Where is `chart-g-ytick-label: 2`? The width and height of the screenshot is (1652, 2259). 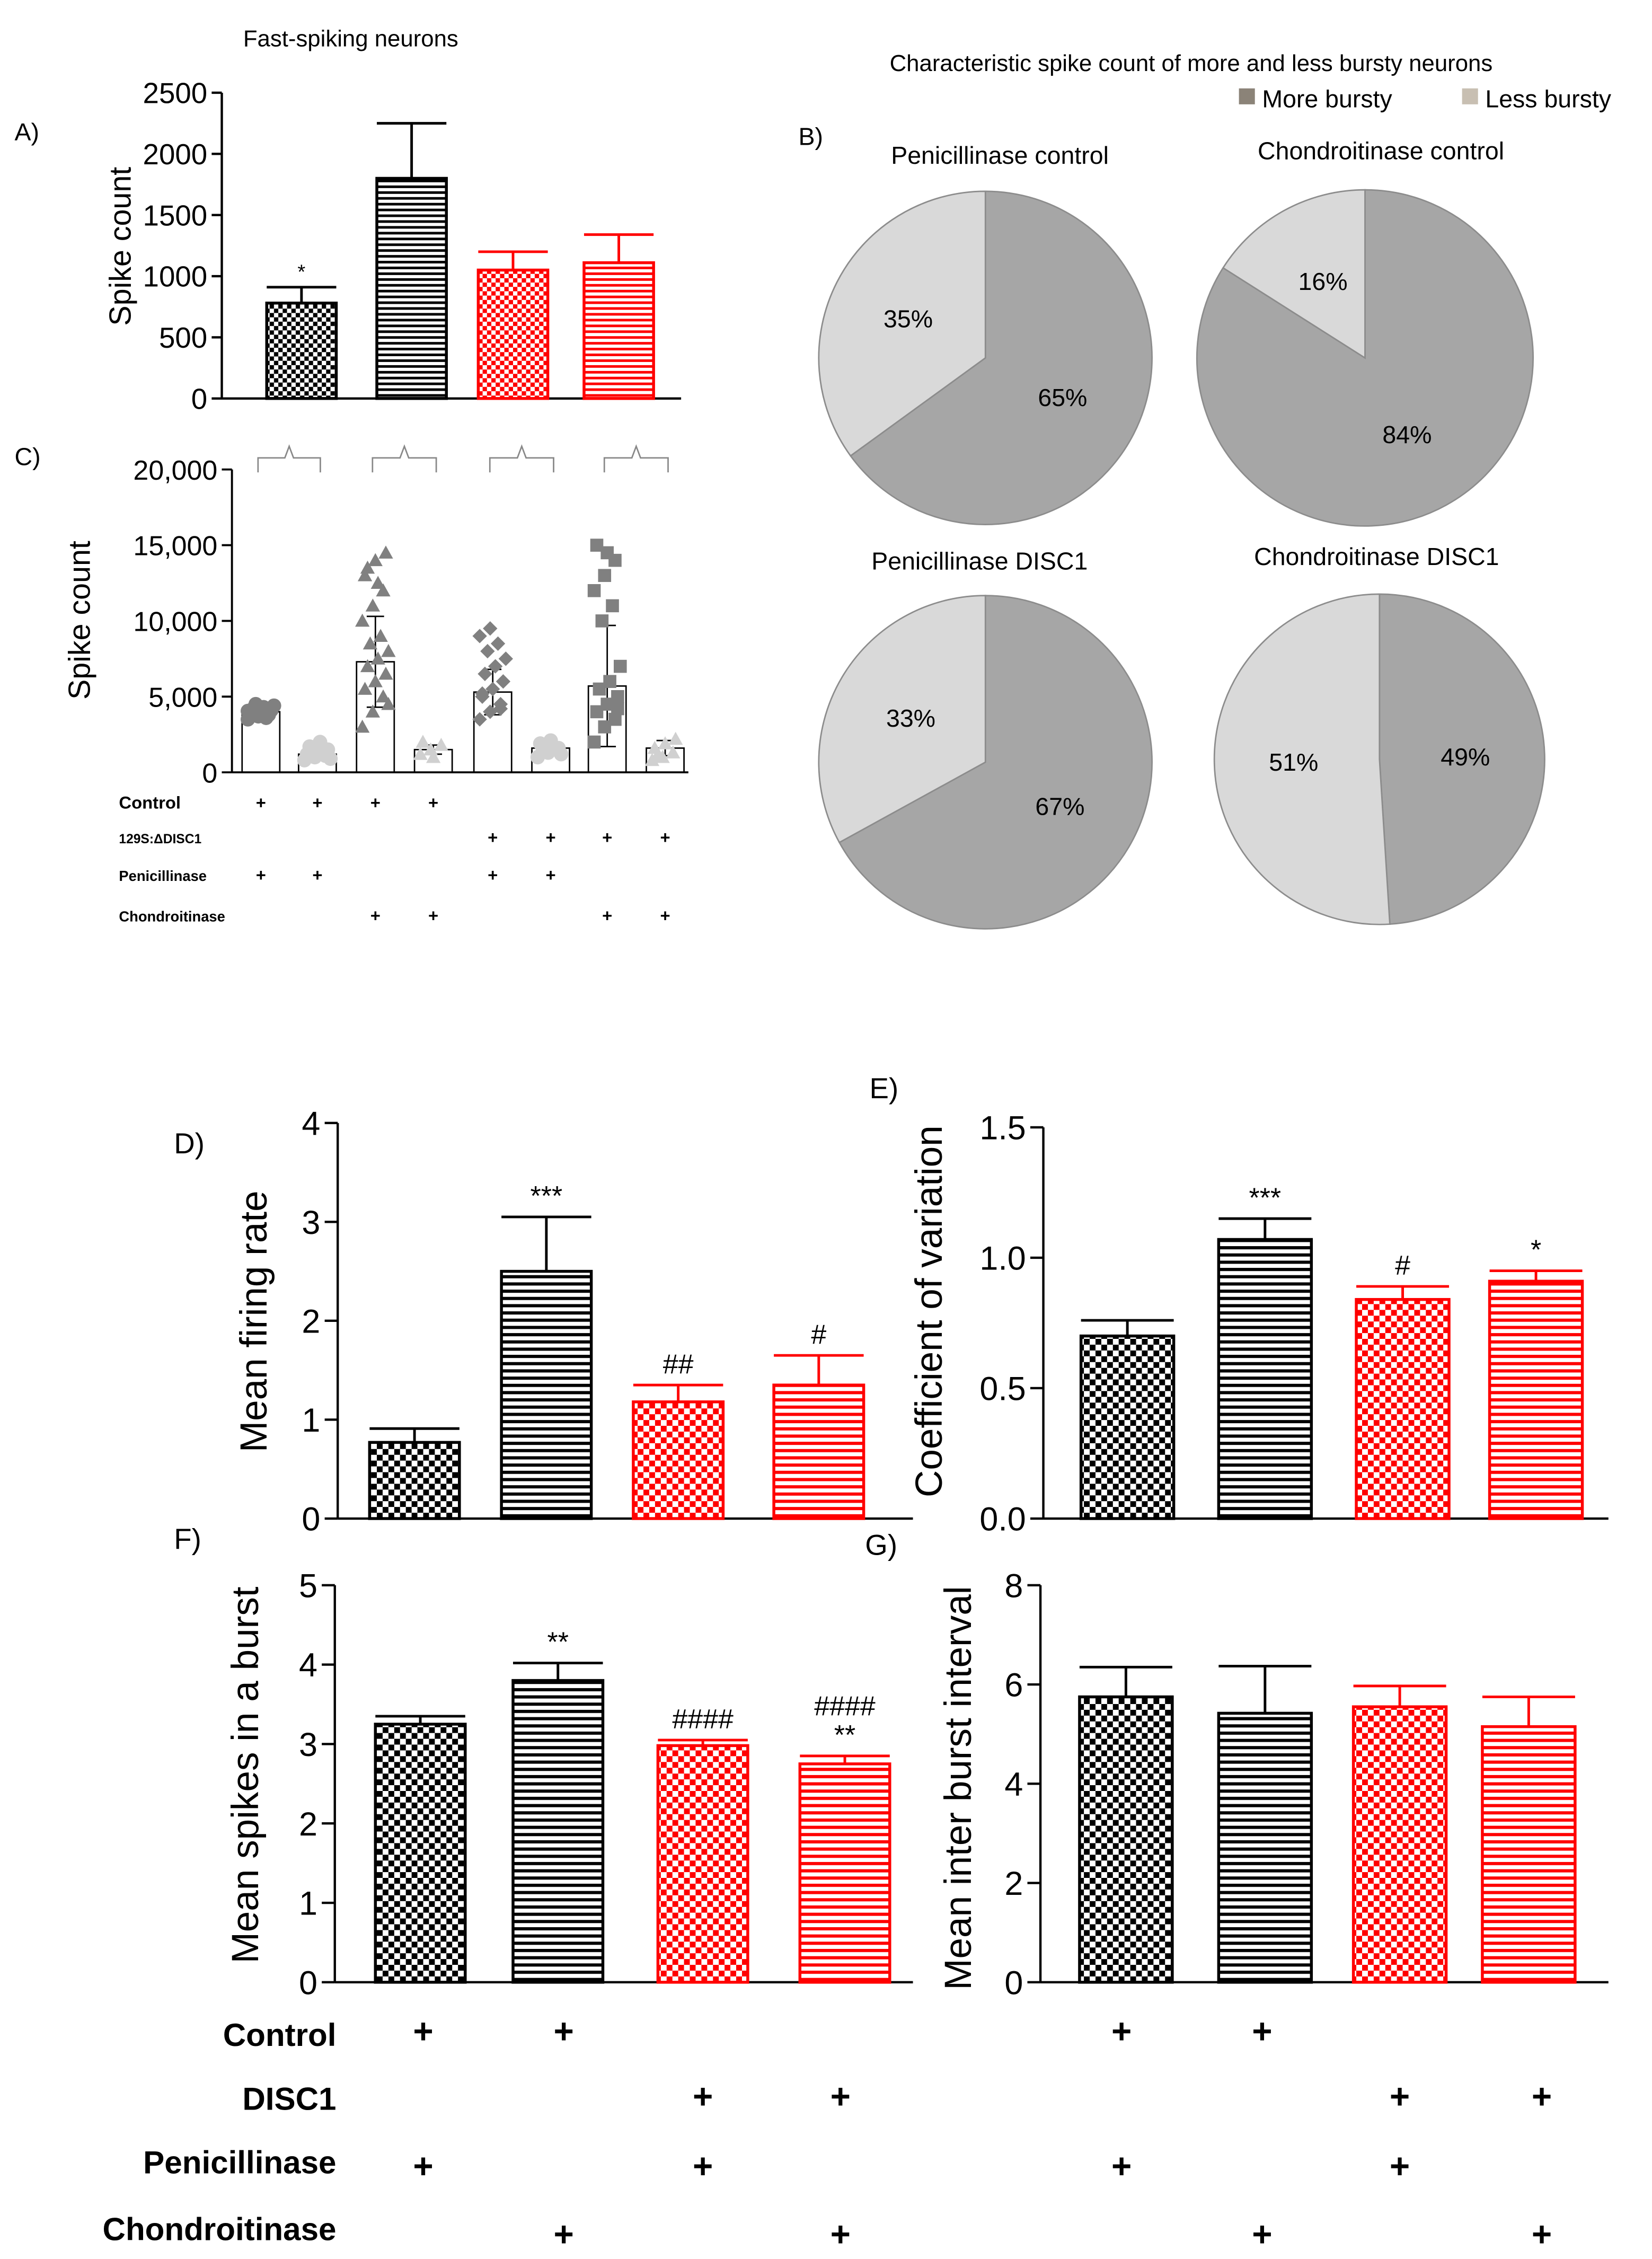
chart-g-ytick-label: 2 is located at coordinates (1013, 1883).